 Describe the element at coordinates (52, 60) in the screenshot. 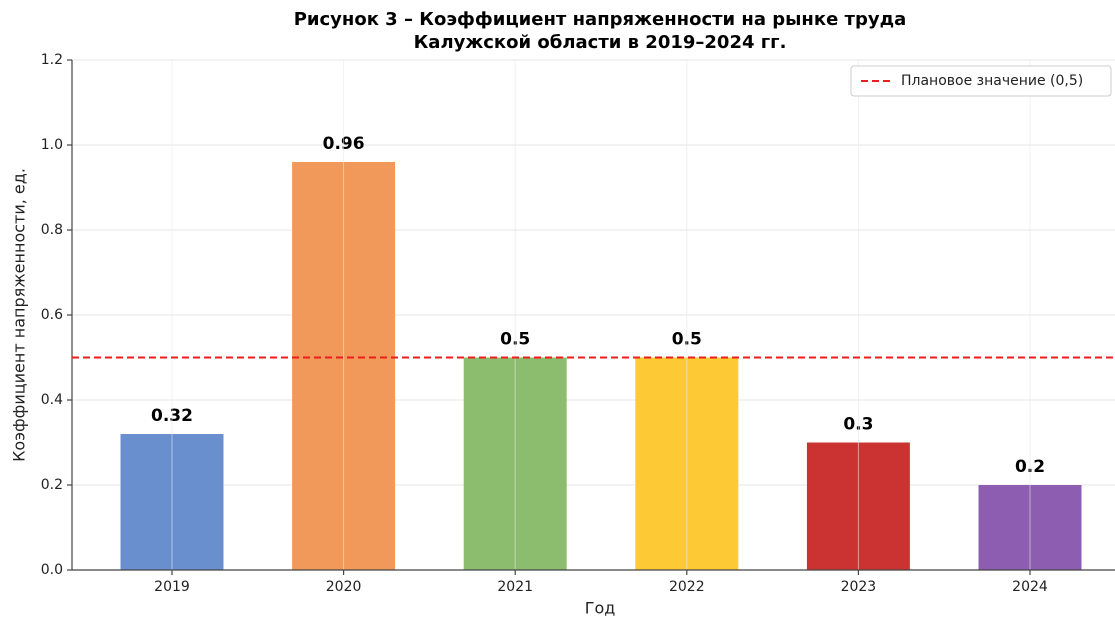

I see `y-tick-label: 1.2` at that location.